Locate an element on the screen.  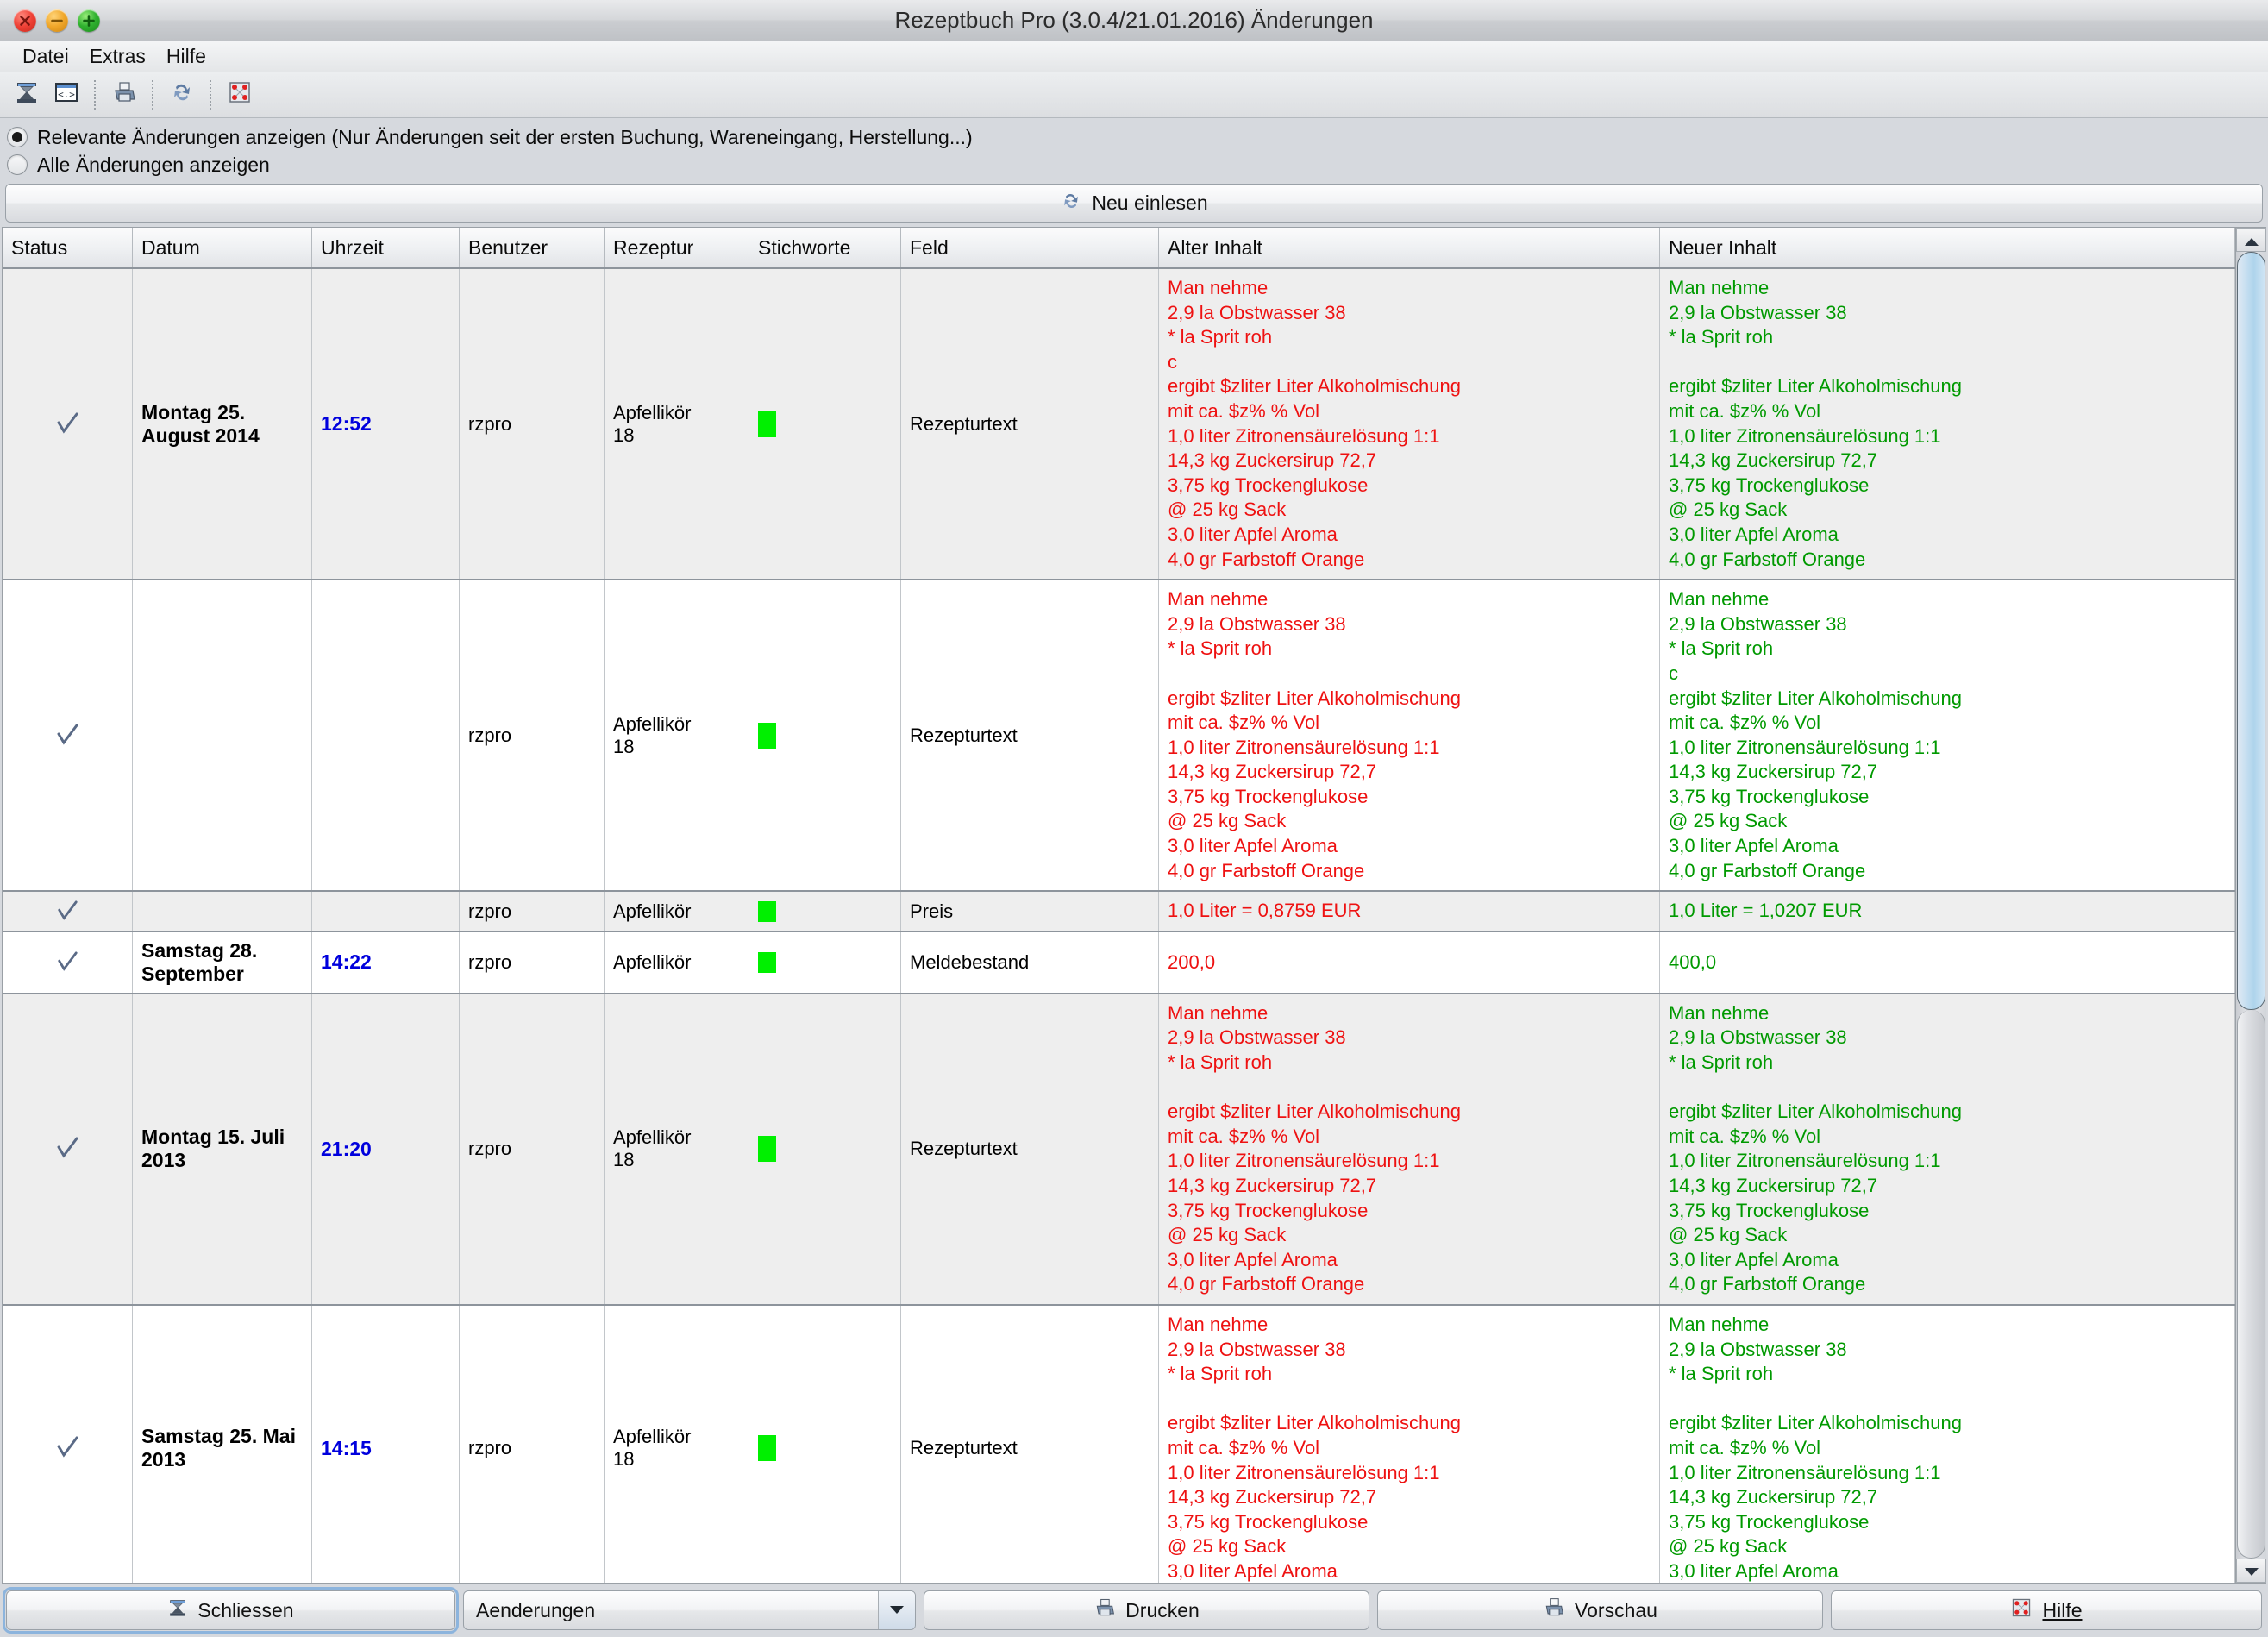
reload-button: Neu einlesen is located at coordinates (1134, 204).